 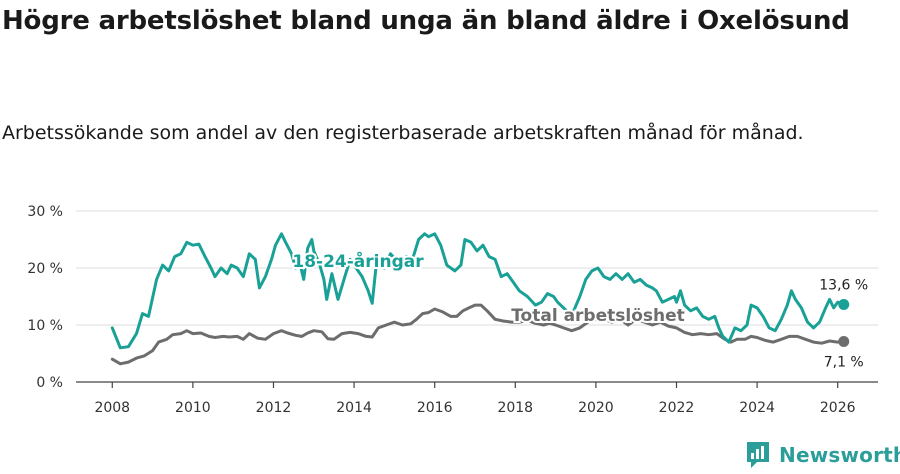 What do you see at coordinates (596, 408) in the screenshot?
I see `x-tick-label: 2020` at bounding box center [596, 408].